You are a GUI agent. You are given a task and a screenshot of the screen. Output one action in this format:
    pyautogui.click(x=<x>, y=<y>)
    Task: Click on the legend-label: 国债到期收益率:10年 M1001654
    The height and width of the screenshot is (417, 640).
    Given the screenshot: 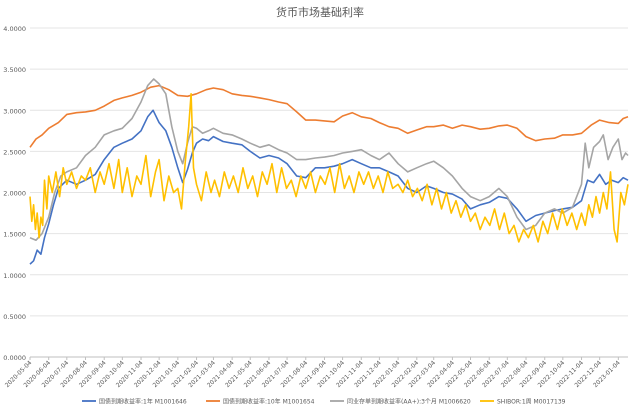 What is the action you would take?
    pyautogui.click(x=269, y=402)
    